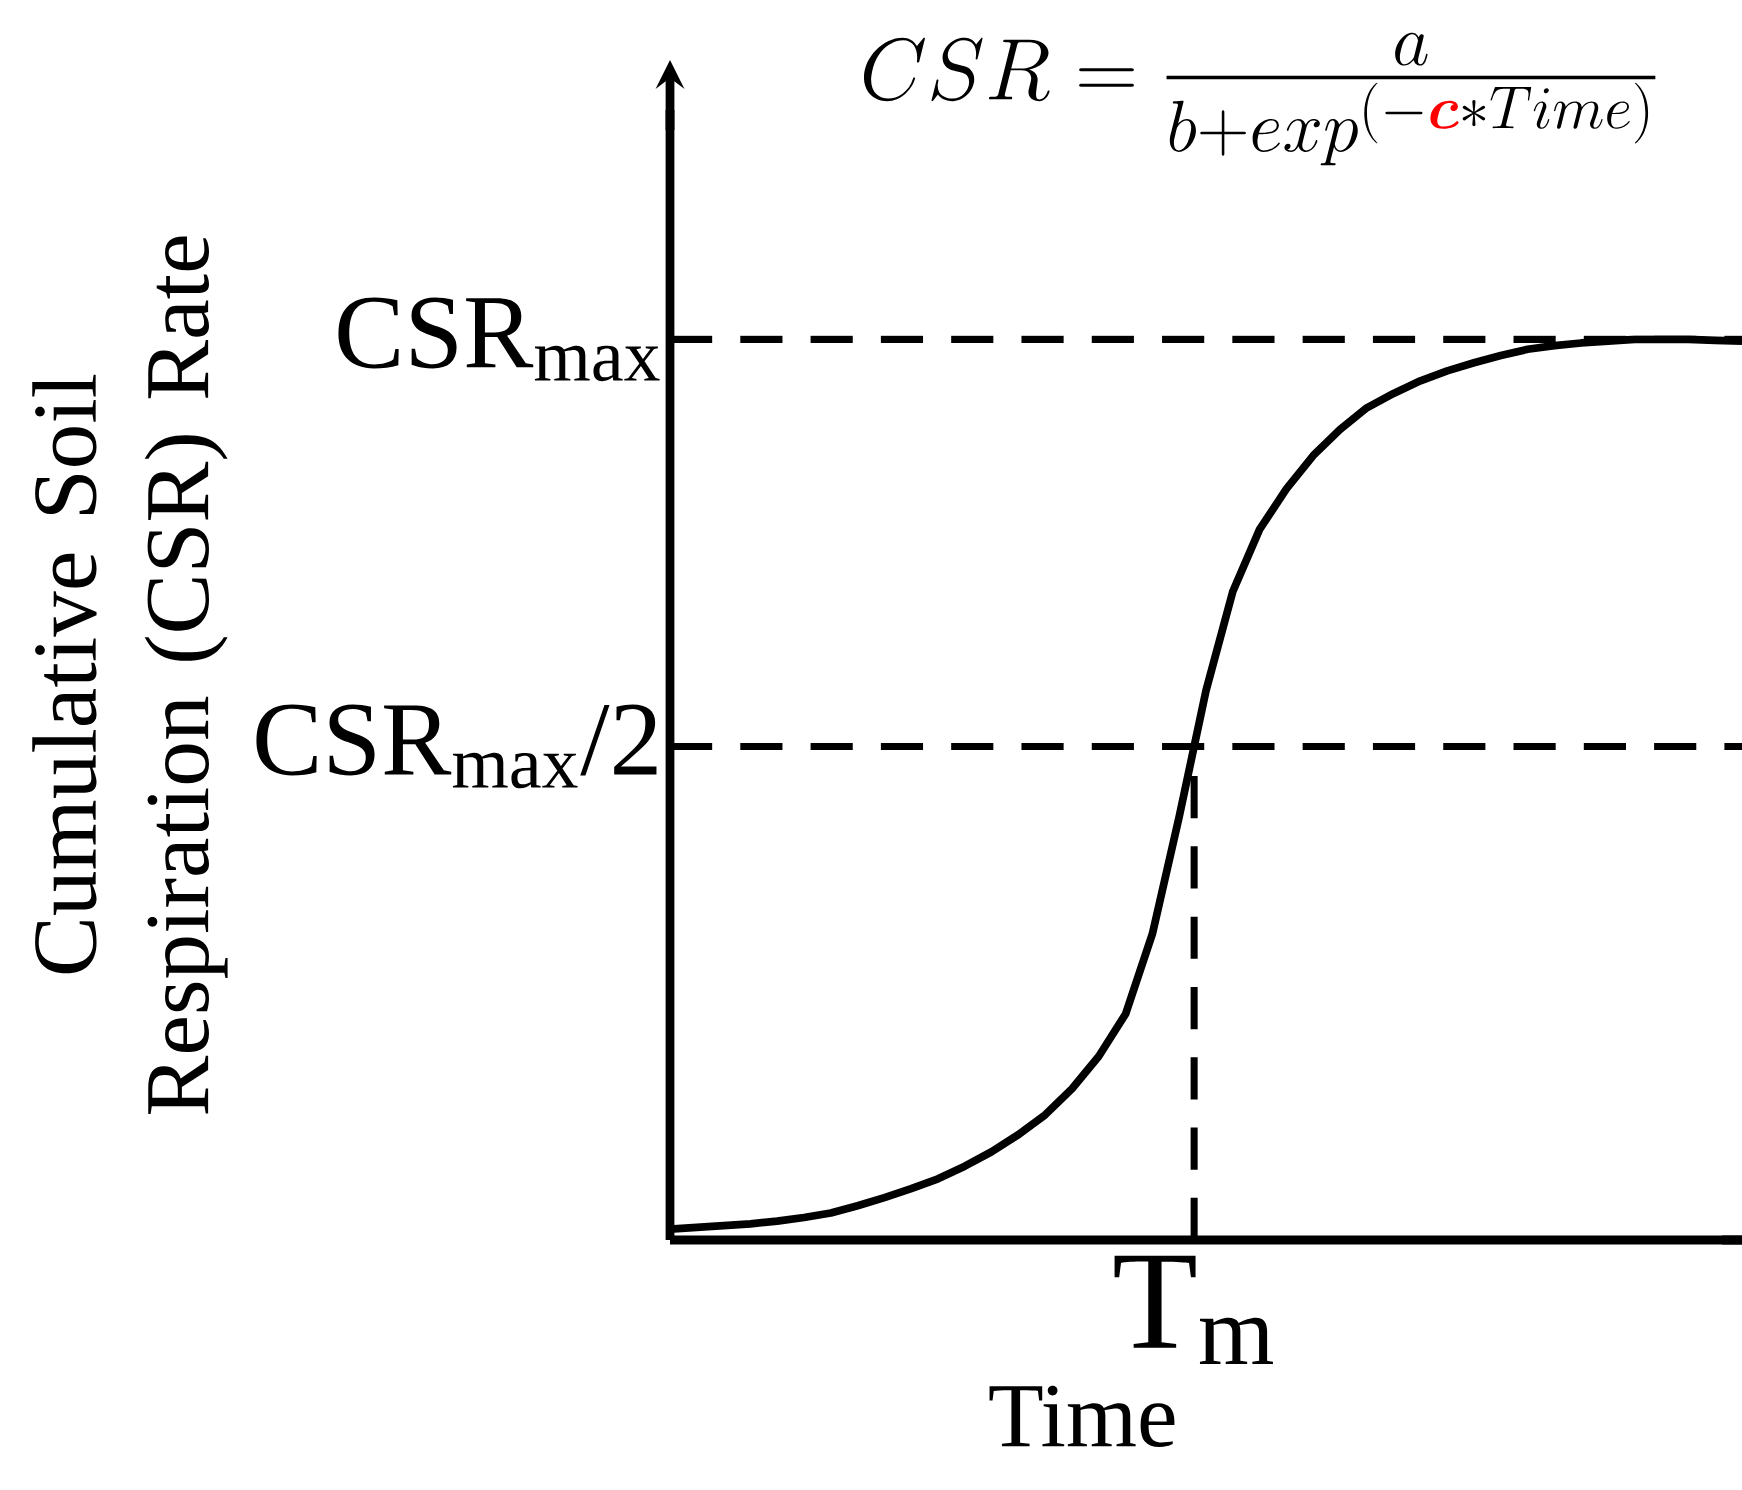 This screenshot has height=1490, width=1742. What do you see at coordinates (456, 746) in the screenshot?
I see `ref-line-label: CSR$_{max}$/2` at bounding box center [456, 746].